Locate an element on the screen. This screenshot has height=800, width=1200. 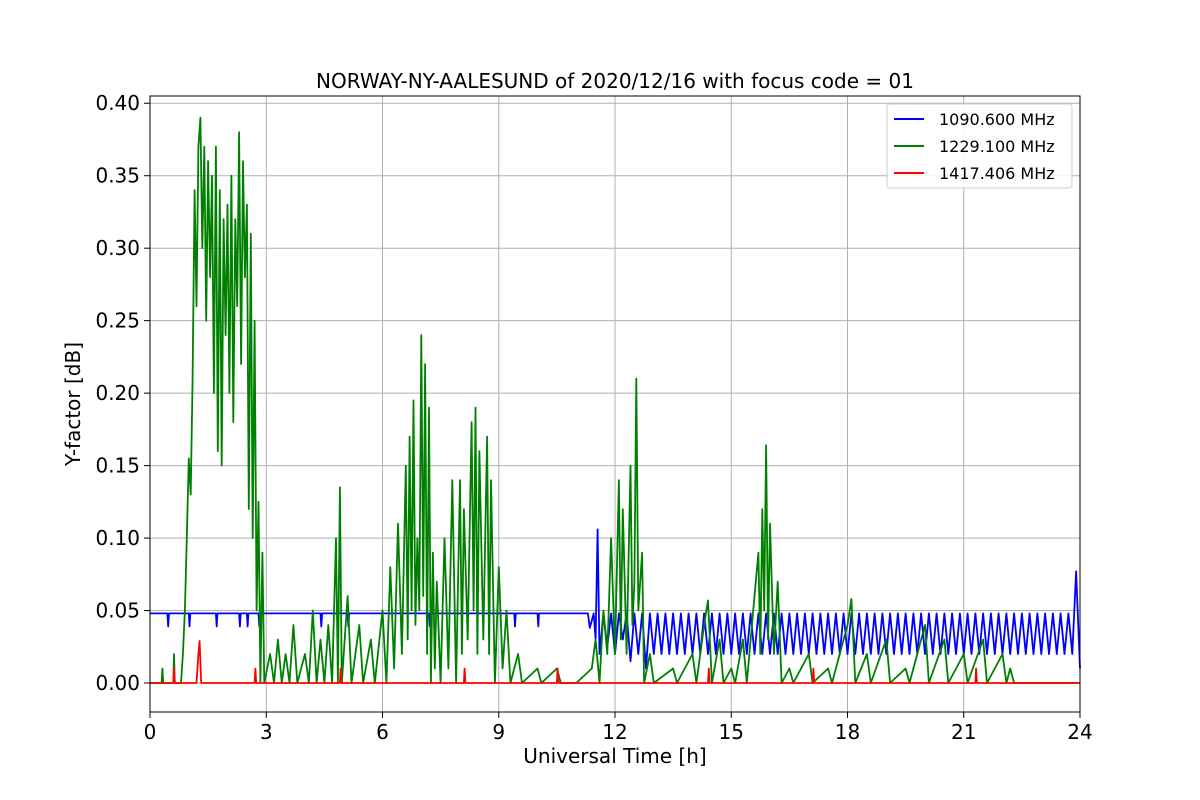
x-tick-label: 18 is located at coordinates (847, 732).